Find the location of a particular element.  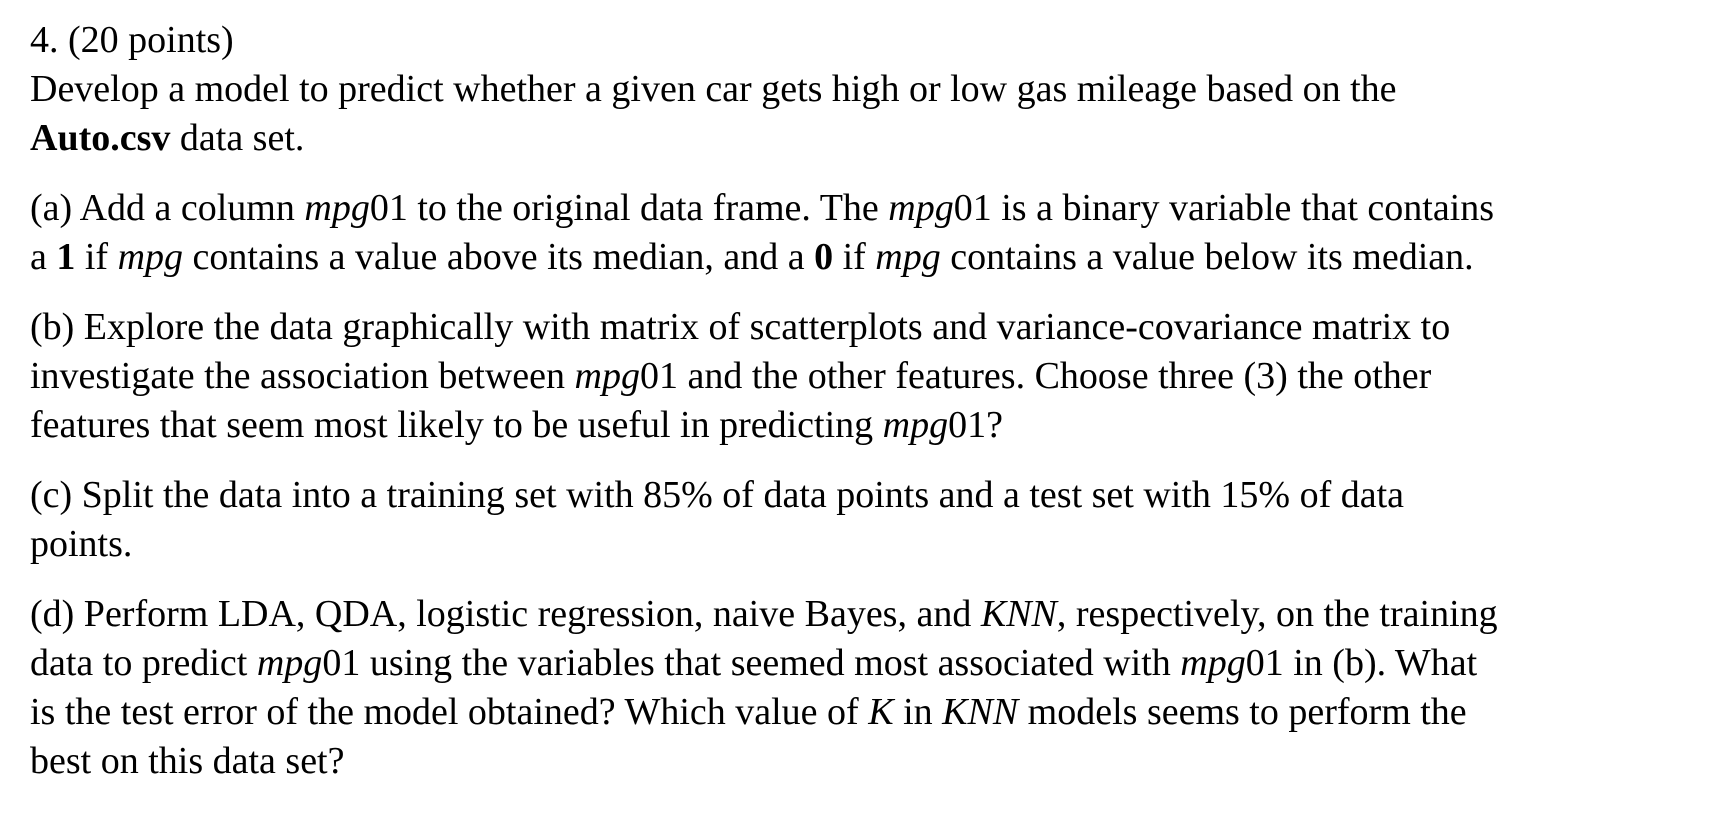

intro-text-2: data set. is located at coordinates (237, 138).